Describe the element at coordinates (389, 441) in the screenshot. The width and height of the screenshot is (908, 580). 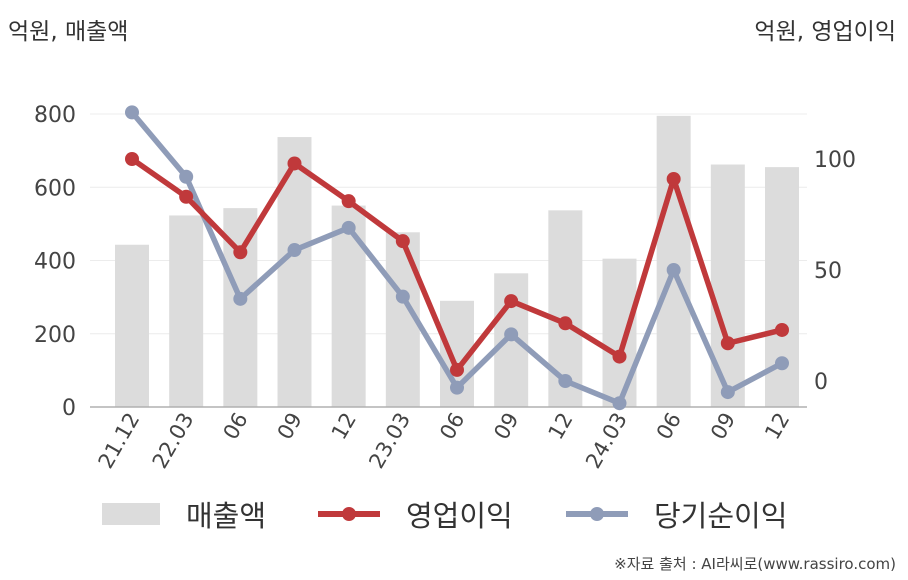
I see `x-tick-label: 23.03` at that location.